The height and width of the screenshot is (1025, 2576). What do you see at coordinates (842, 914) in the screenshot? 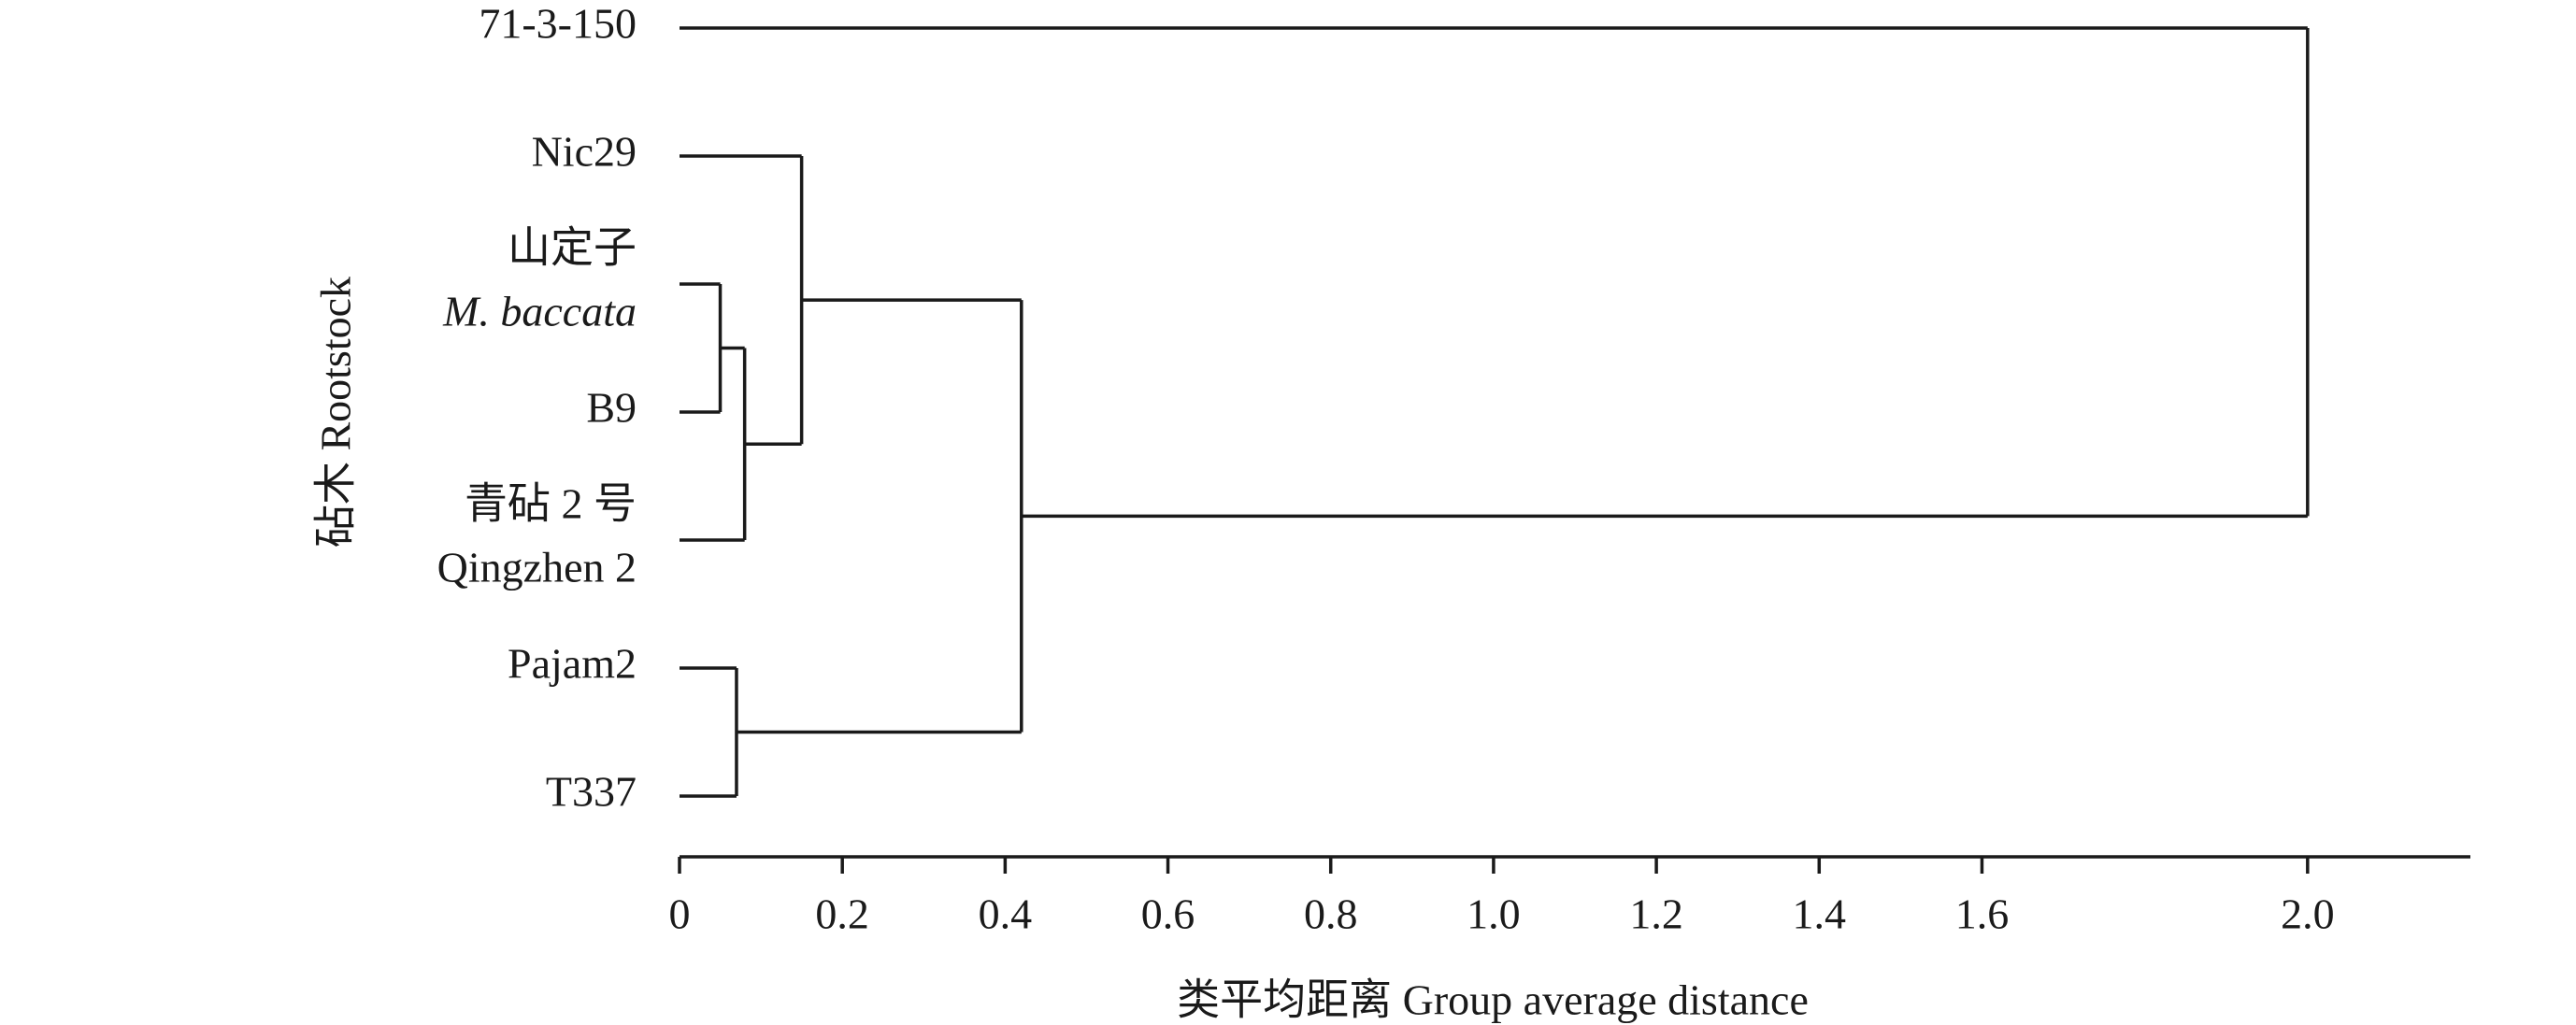
I see `x-tick-label: 0.2` at bounding box center [842, 914].